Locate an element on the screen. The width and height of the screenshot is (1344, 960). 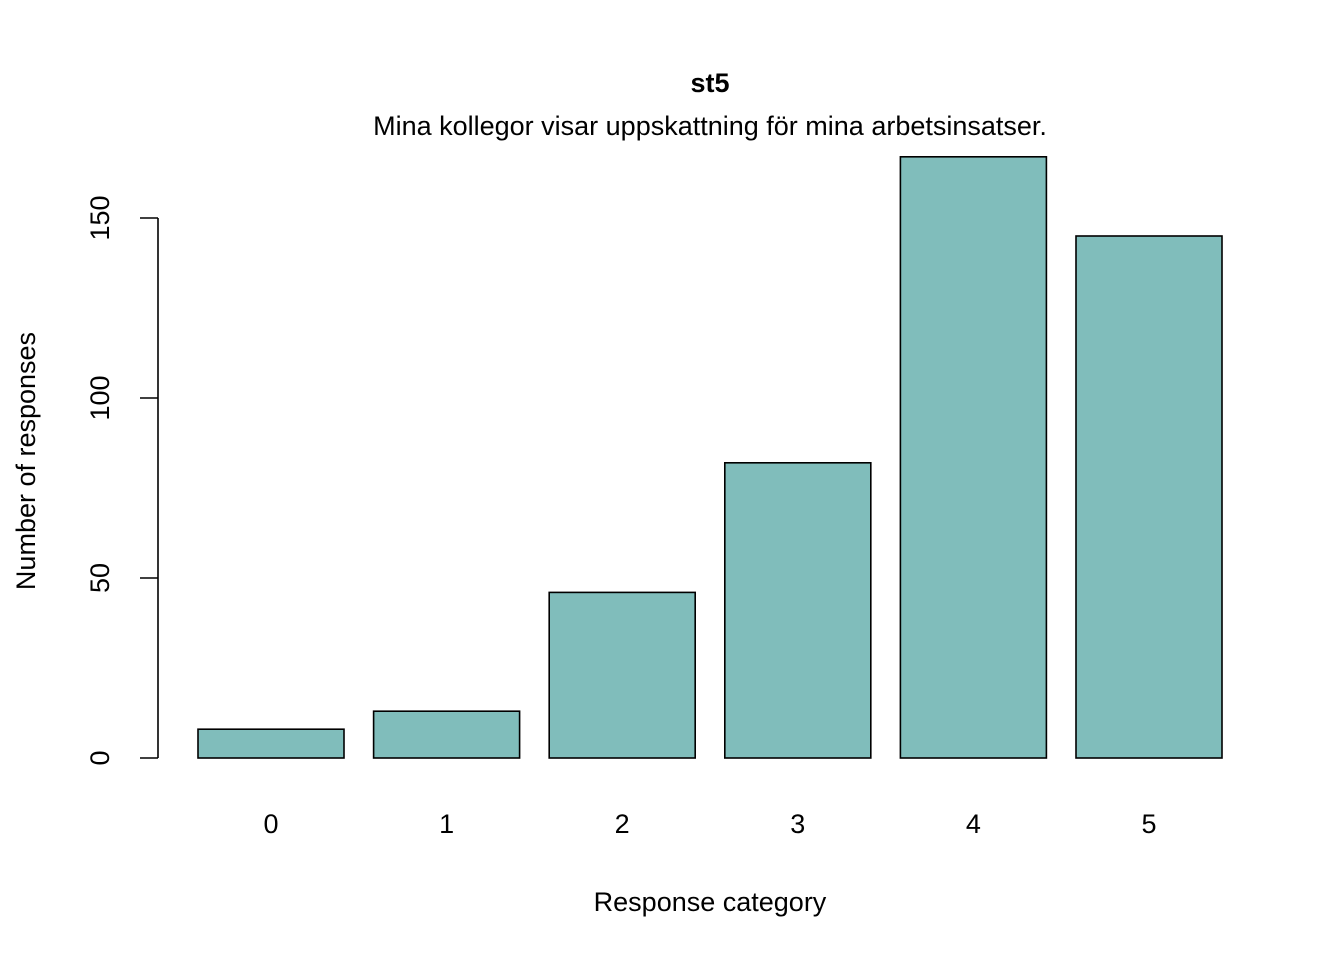
x-tick-label: 5 is located at coordinates (1148, 824).